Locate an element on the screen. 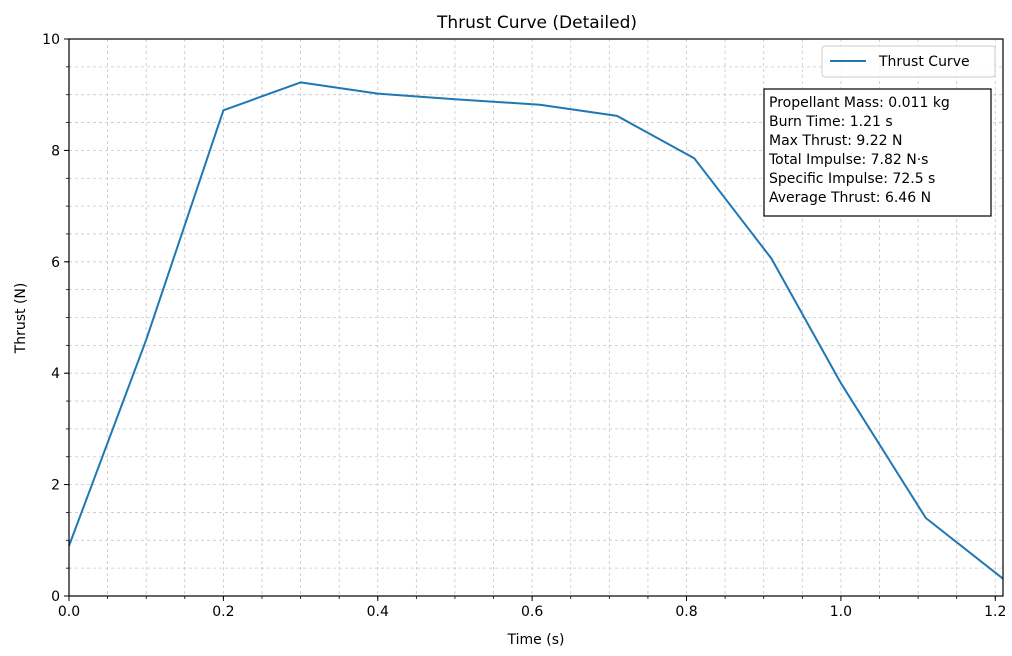 The height and width of the screenshot is (656, 1012). x-tick-label: 1.0 is located at coordinates (841, 612).